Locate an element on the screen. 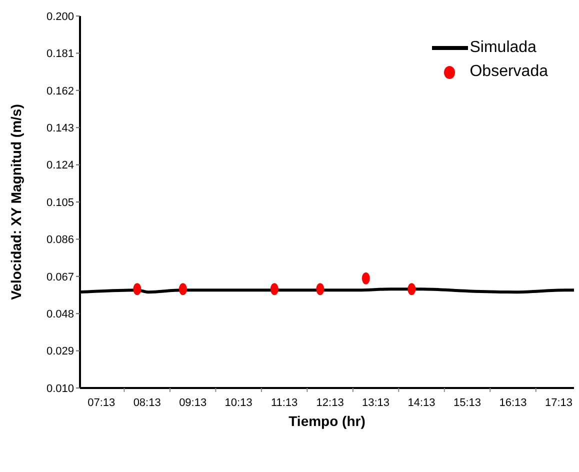  y-tick-label: 0.029 is located at coordinates (60, 352).